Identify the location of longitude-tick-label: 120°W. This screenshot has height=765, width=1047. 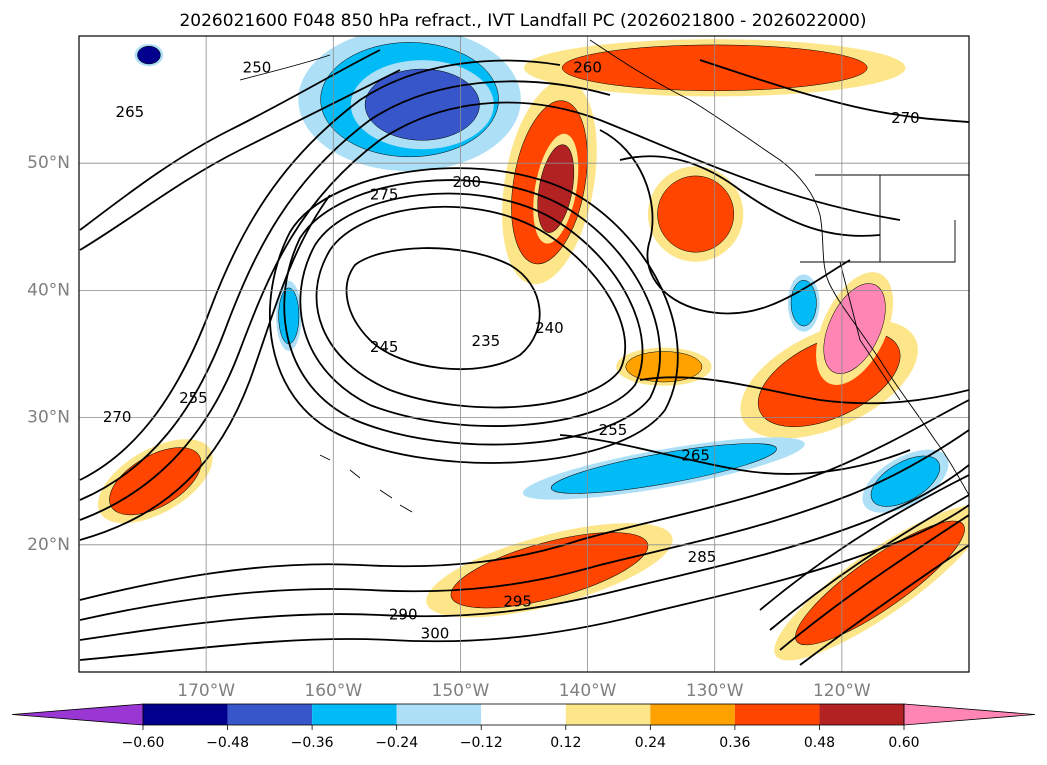
(842, 691).